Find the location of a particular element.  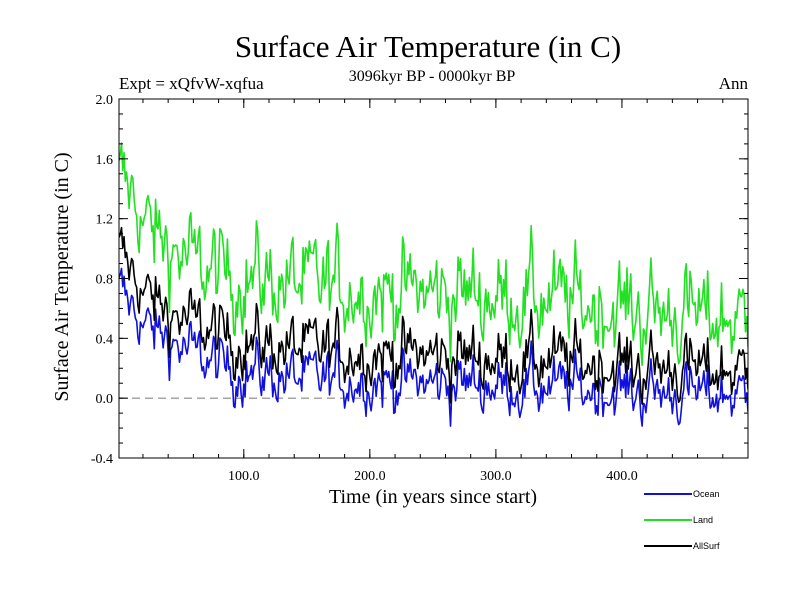

season-label: Ann is located at coordinates (734, 83).